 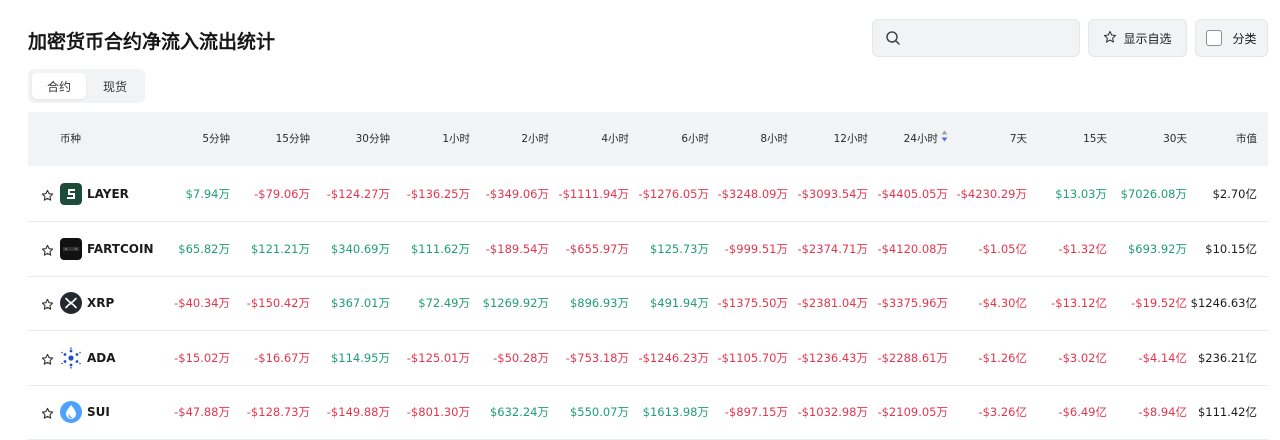 I want to click on tab-spot: 现货, so click(x=114, y=86).